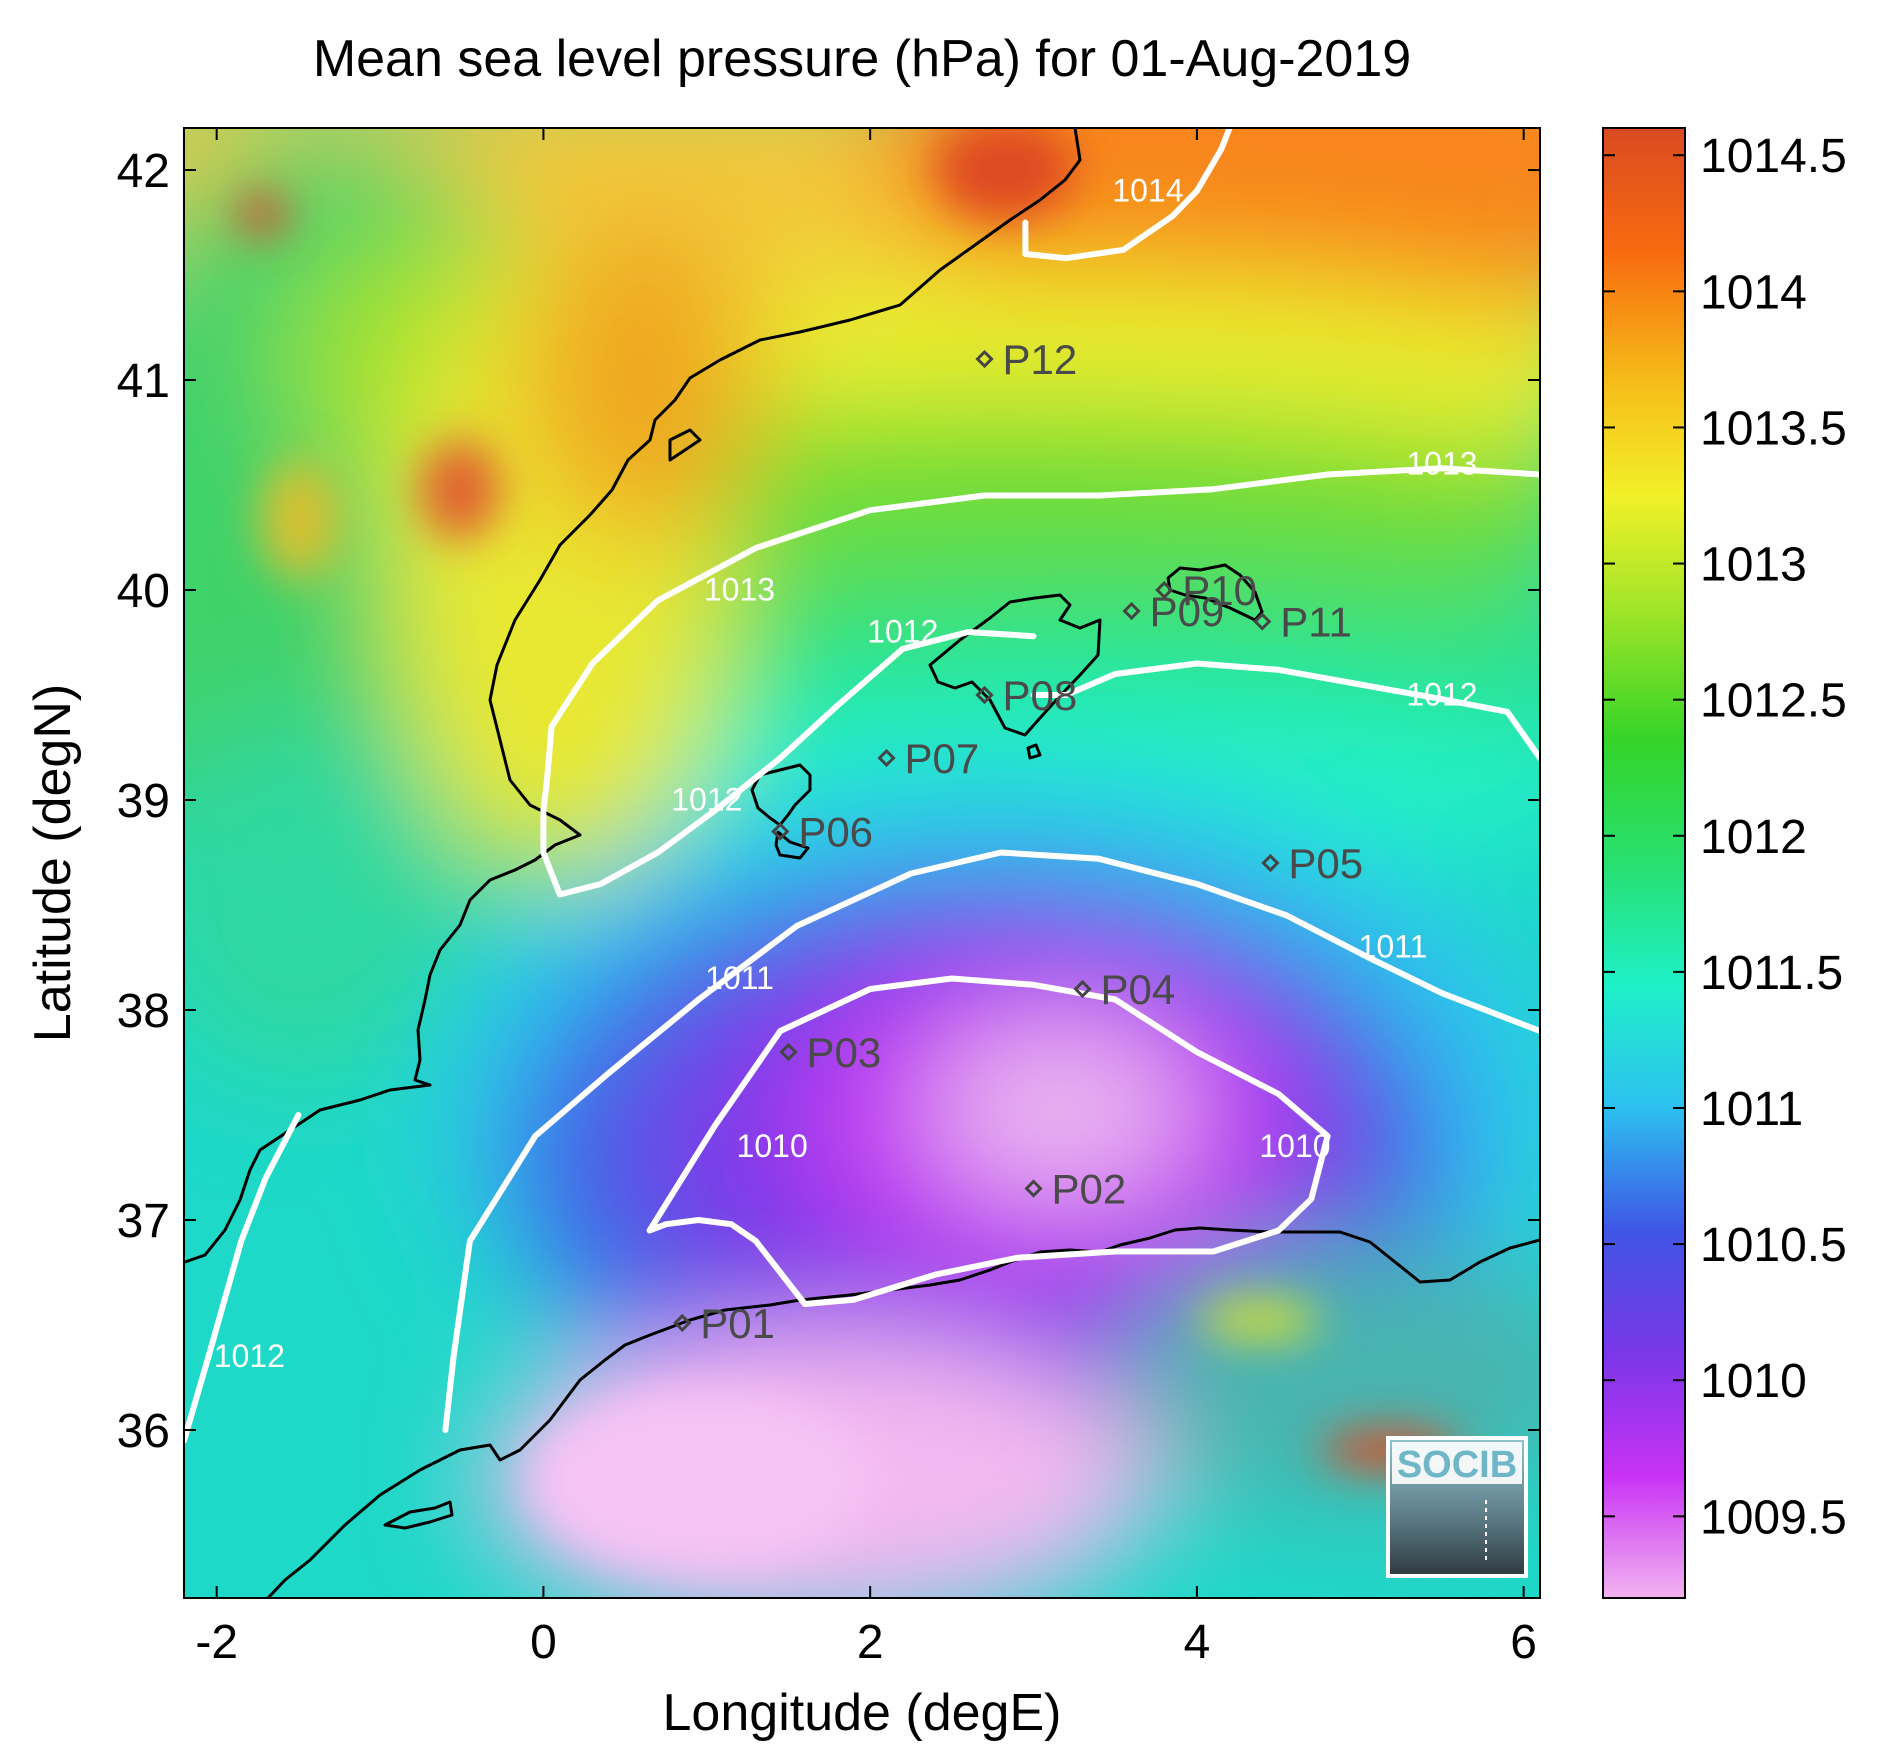  Describe the element at coordinates (835, 832) in the screenshot. I see `station-label: P06` at that location.